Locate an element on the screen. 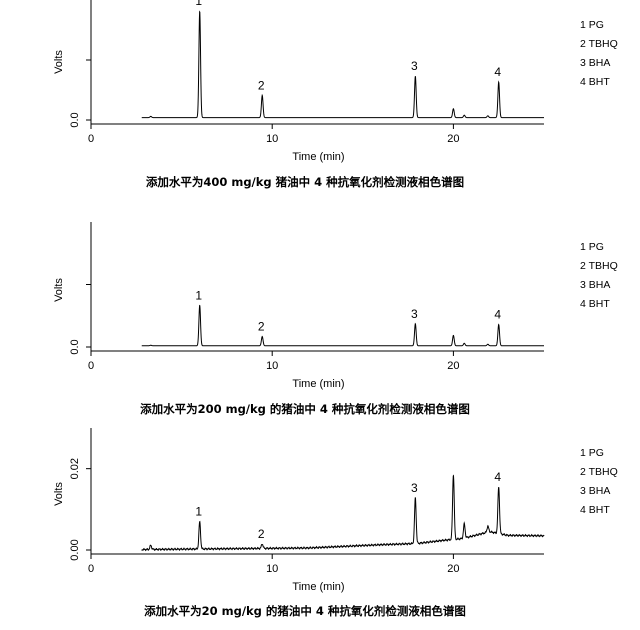 This screenshot has width=640, height=630. figure-caption: 添加水平为200 mg/kg 的猪油中 4 种抗氧化剂检测液相色谱图 is located at coordinates (305, 409).